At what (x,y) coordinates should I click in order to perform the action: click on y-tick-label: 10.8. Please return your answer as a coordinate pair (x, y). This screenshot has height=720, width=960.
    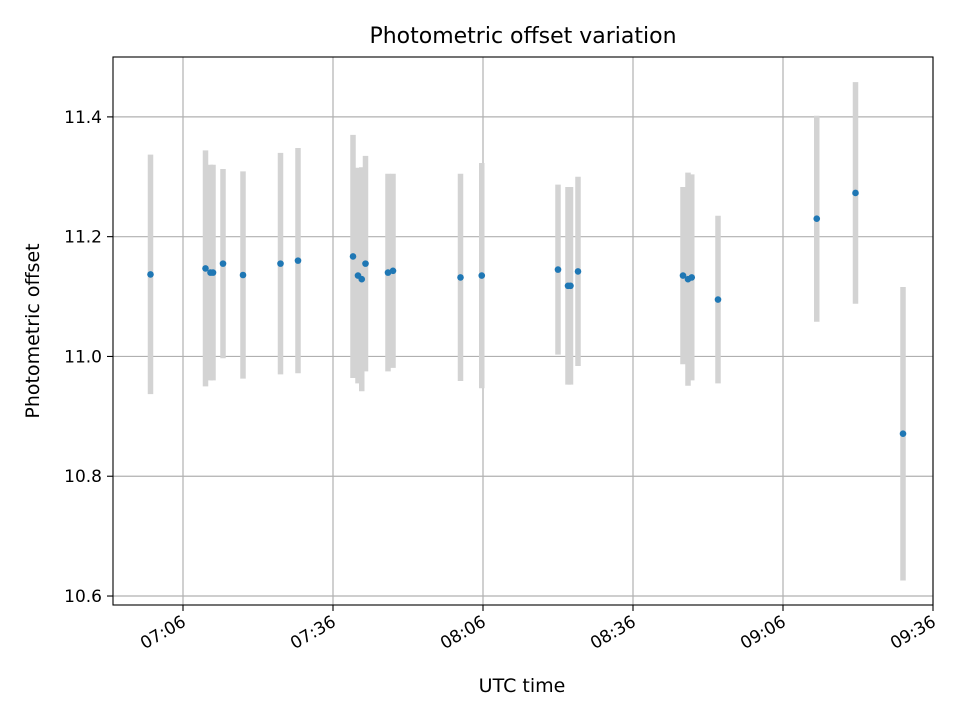
    Looking at the image, I should click on (83, 477).